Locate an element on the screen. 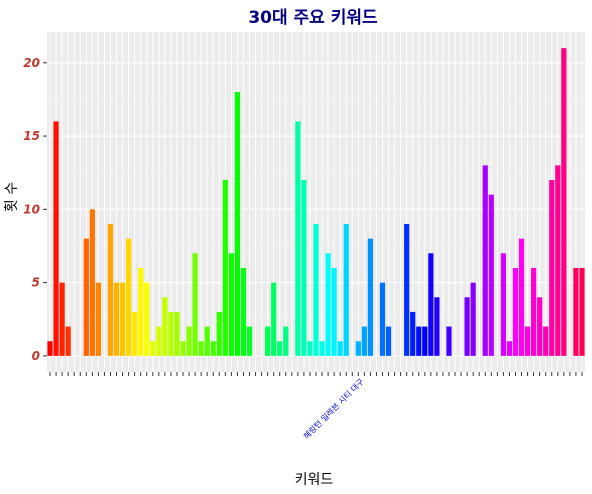 The width and height of the screenshot is (592, 494). y-axis-label: 횟 수 is located at coordinates (12, 197).